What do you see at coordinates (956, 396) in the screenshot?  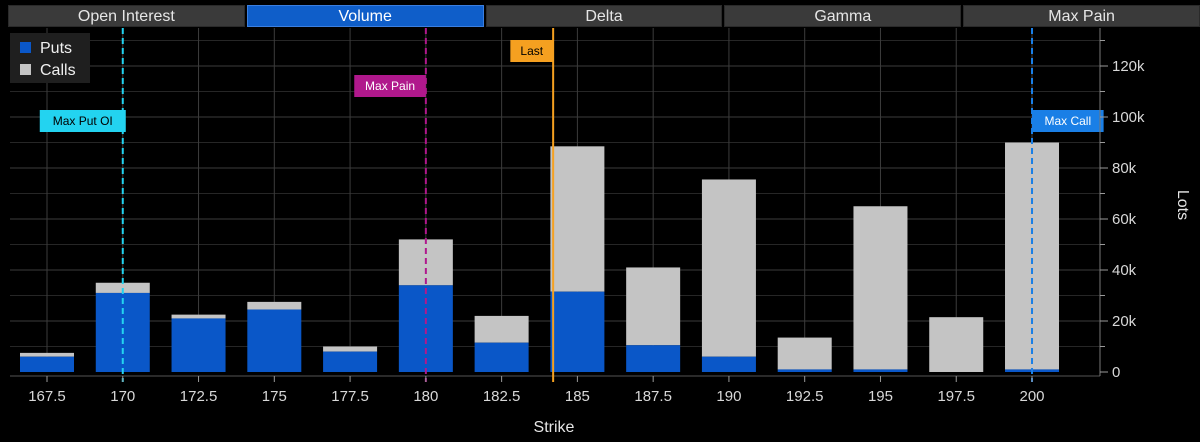 I see `x-tick-label: 197.5` at bounding box center [956, 396].